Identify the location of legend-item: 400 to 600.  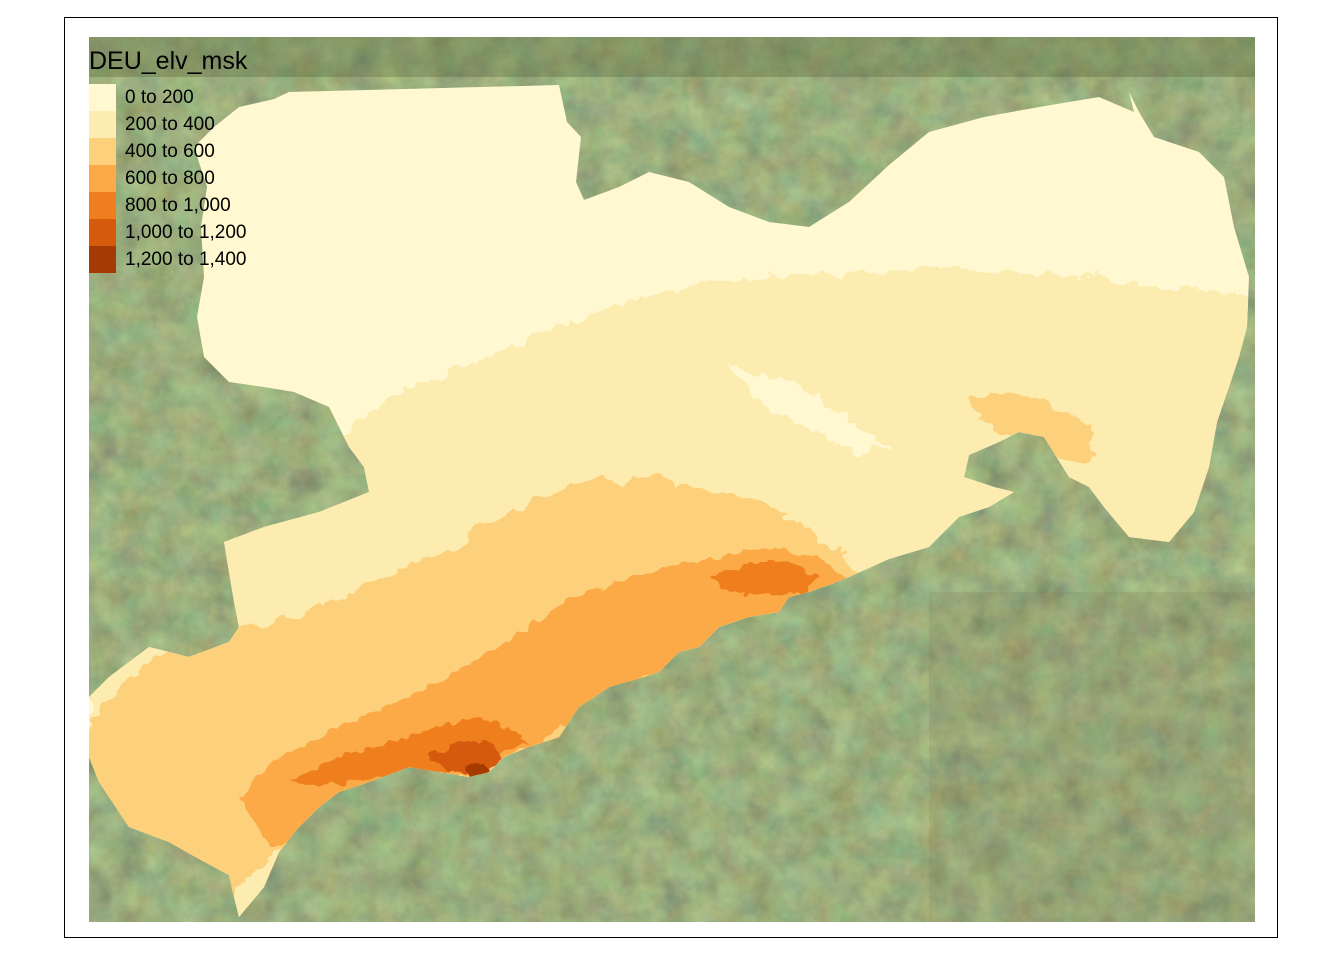
(168, 151).